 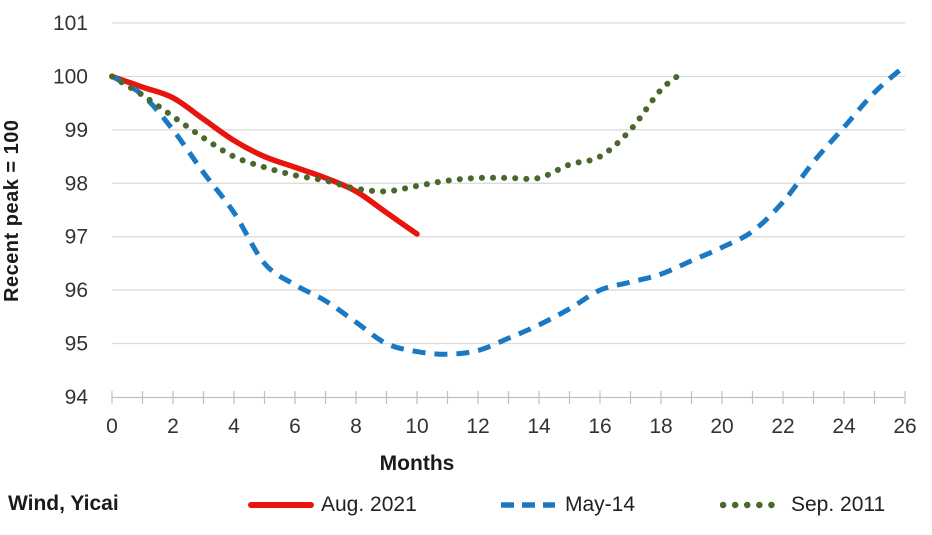 What do you see at coordinates (76, 237) in the screenshot?
I see `svg-text: 97` at bounding box center [76, 237].